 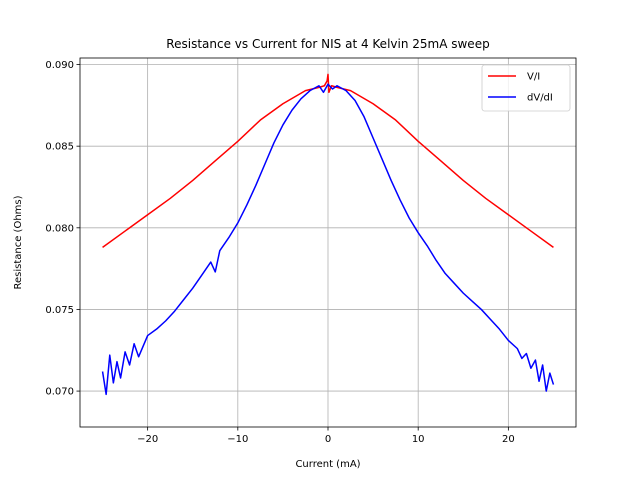 I want to click on y-tick-label: 0.090, so click(x=59, y=65).